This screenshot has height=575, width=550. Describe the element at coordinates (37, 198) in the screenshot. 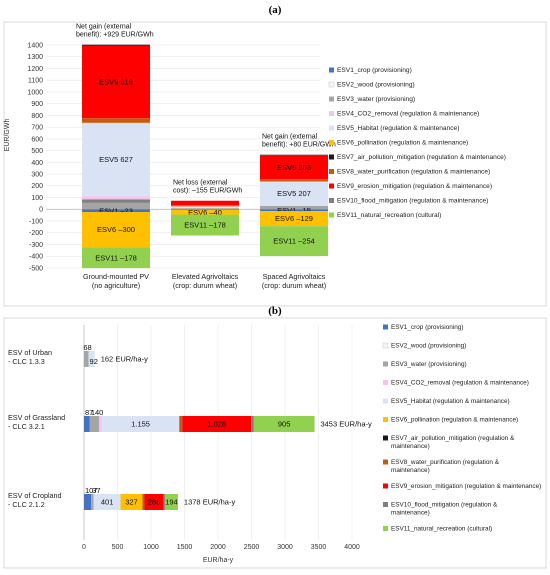

I see `y-tick-label: 100` at that location.